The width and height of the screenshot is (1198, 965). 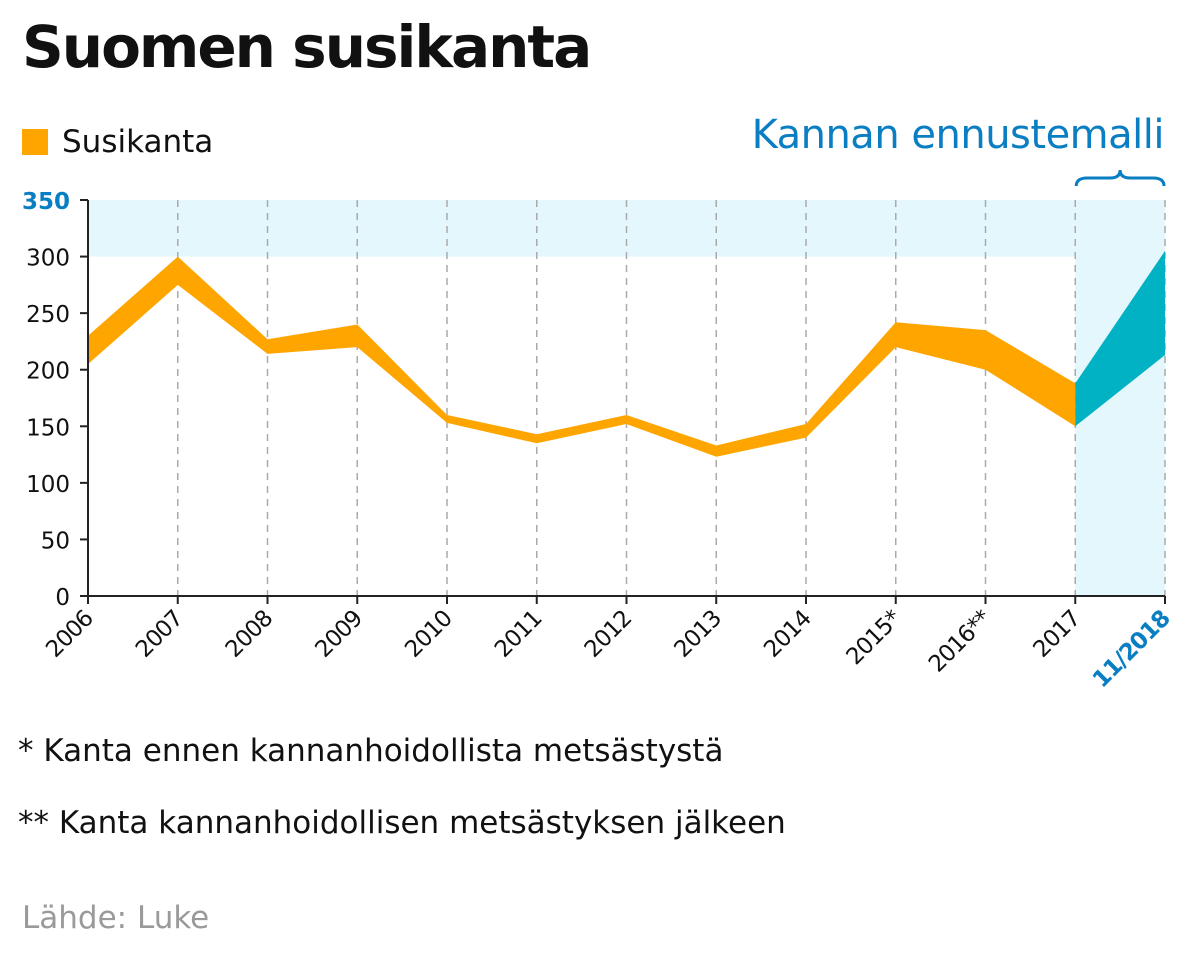 I want to click on y-tick-label-350: 350, so click(x=46, y=202).